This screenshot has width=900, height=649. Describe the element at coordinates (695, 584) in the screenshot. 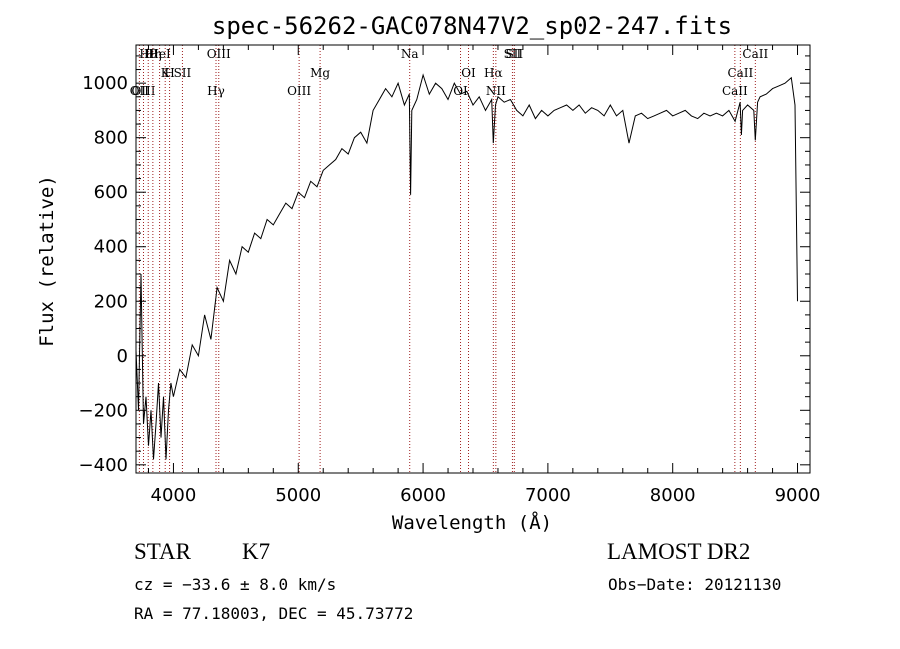

I see `obs-date: Obs−Date: 20121130` at that location.